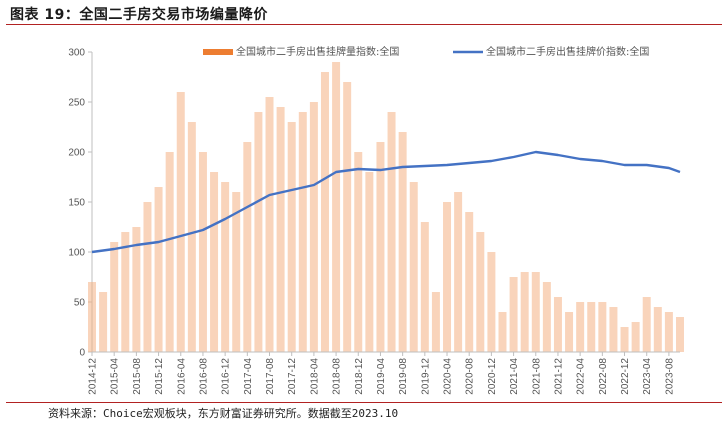 This screenshot has width=728, height=434. Describe the element at coordinates (337, 376) in the screenshot. I see `x-tick-label: 2018-08` at that location.